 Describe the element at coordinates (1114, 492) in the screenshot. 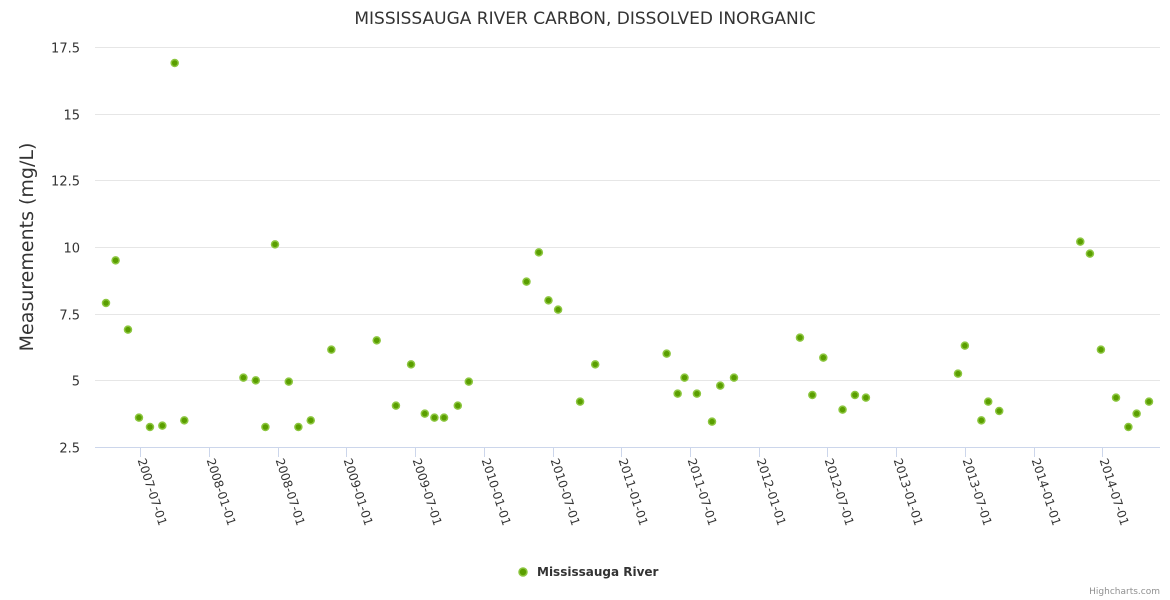

I see `x-tick-label: 2014-07-01` at that location.